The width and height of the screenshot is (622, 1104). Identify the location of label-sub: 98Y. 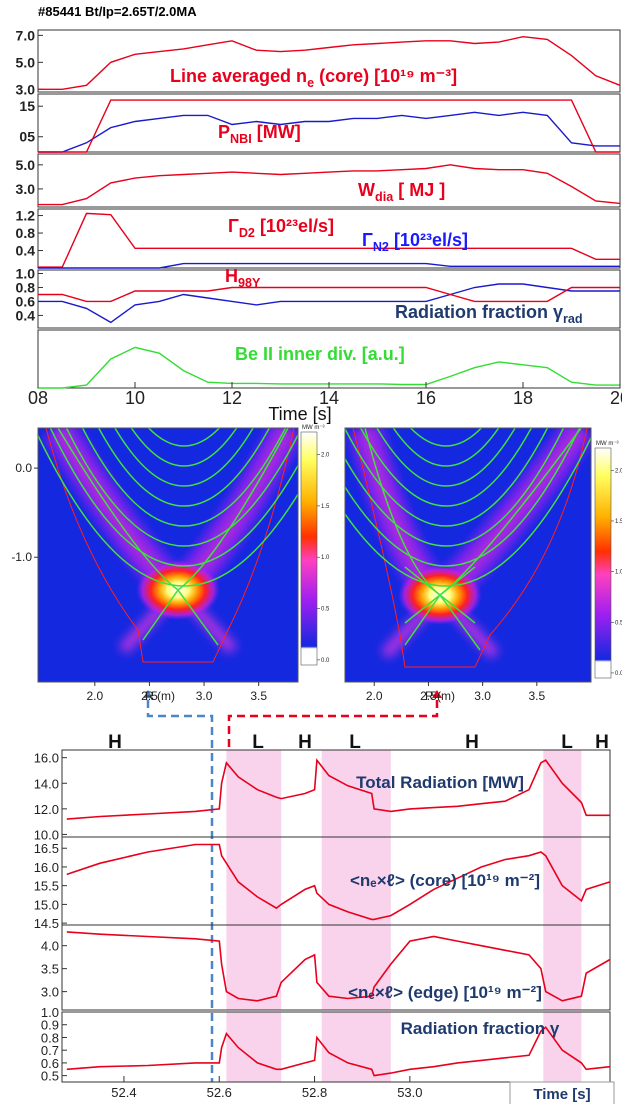
(249, 283).